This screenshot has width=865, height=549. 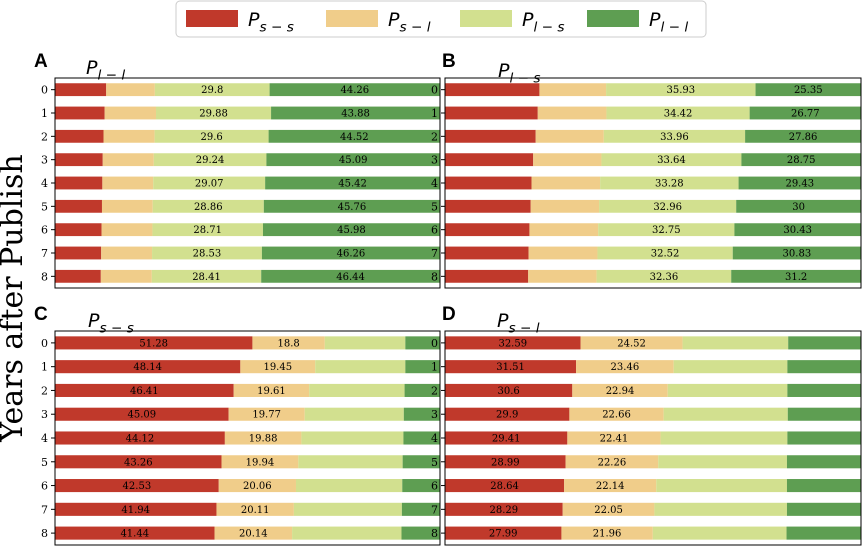 I want to click on bar-label-Pll-6: 45.98, so click(x=351, y=230).